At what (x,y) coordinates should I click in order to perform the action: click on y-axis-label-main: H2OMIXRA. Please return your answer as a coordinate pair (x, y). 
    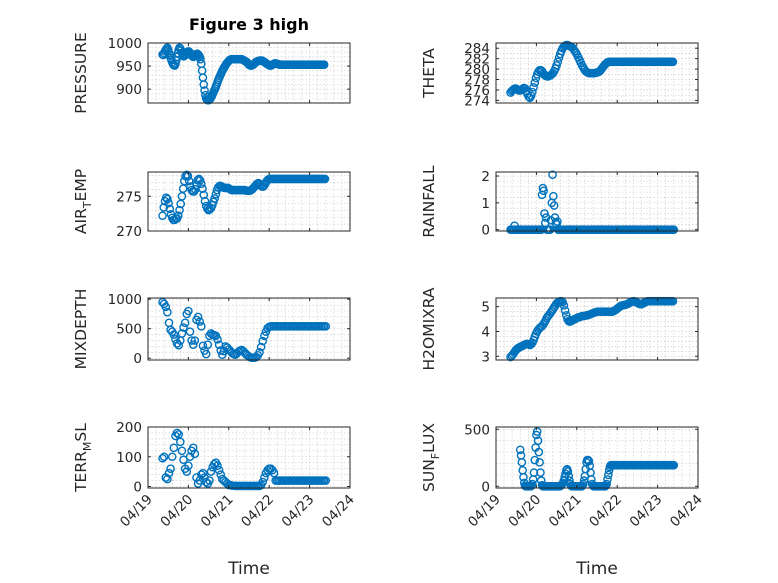
    Looking at the image, I should click on (429, 328).